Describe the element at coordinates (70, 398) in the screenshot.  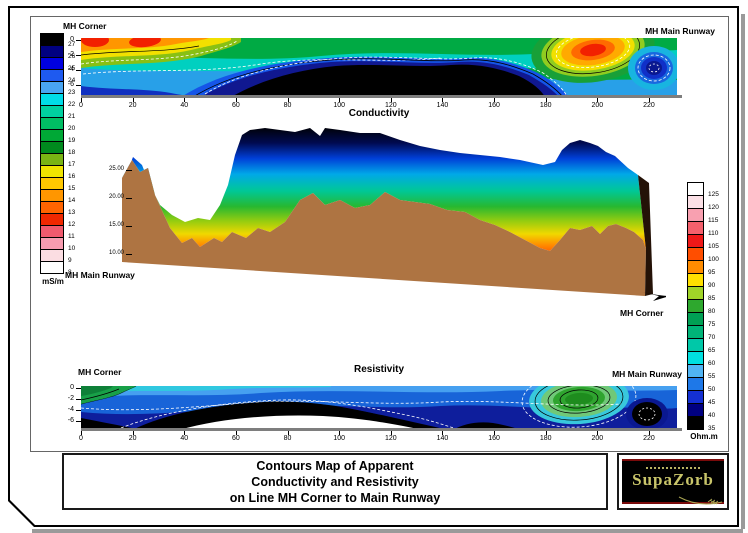
I see `resistivity-y-tick-label: -2` at that location.